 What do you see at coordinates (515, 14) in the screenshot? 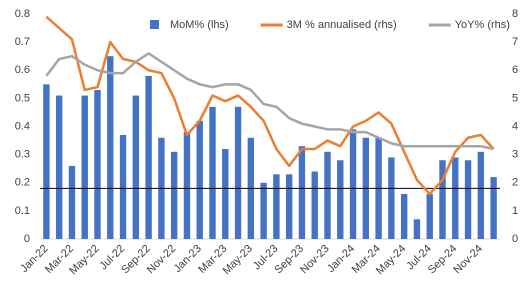
I see `y2-tick-label: 8` at bounding box center [515, 14].